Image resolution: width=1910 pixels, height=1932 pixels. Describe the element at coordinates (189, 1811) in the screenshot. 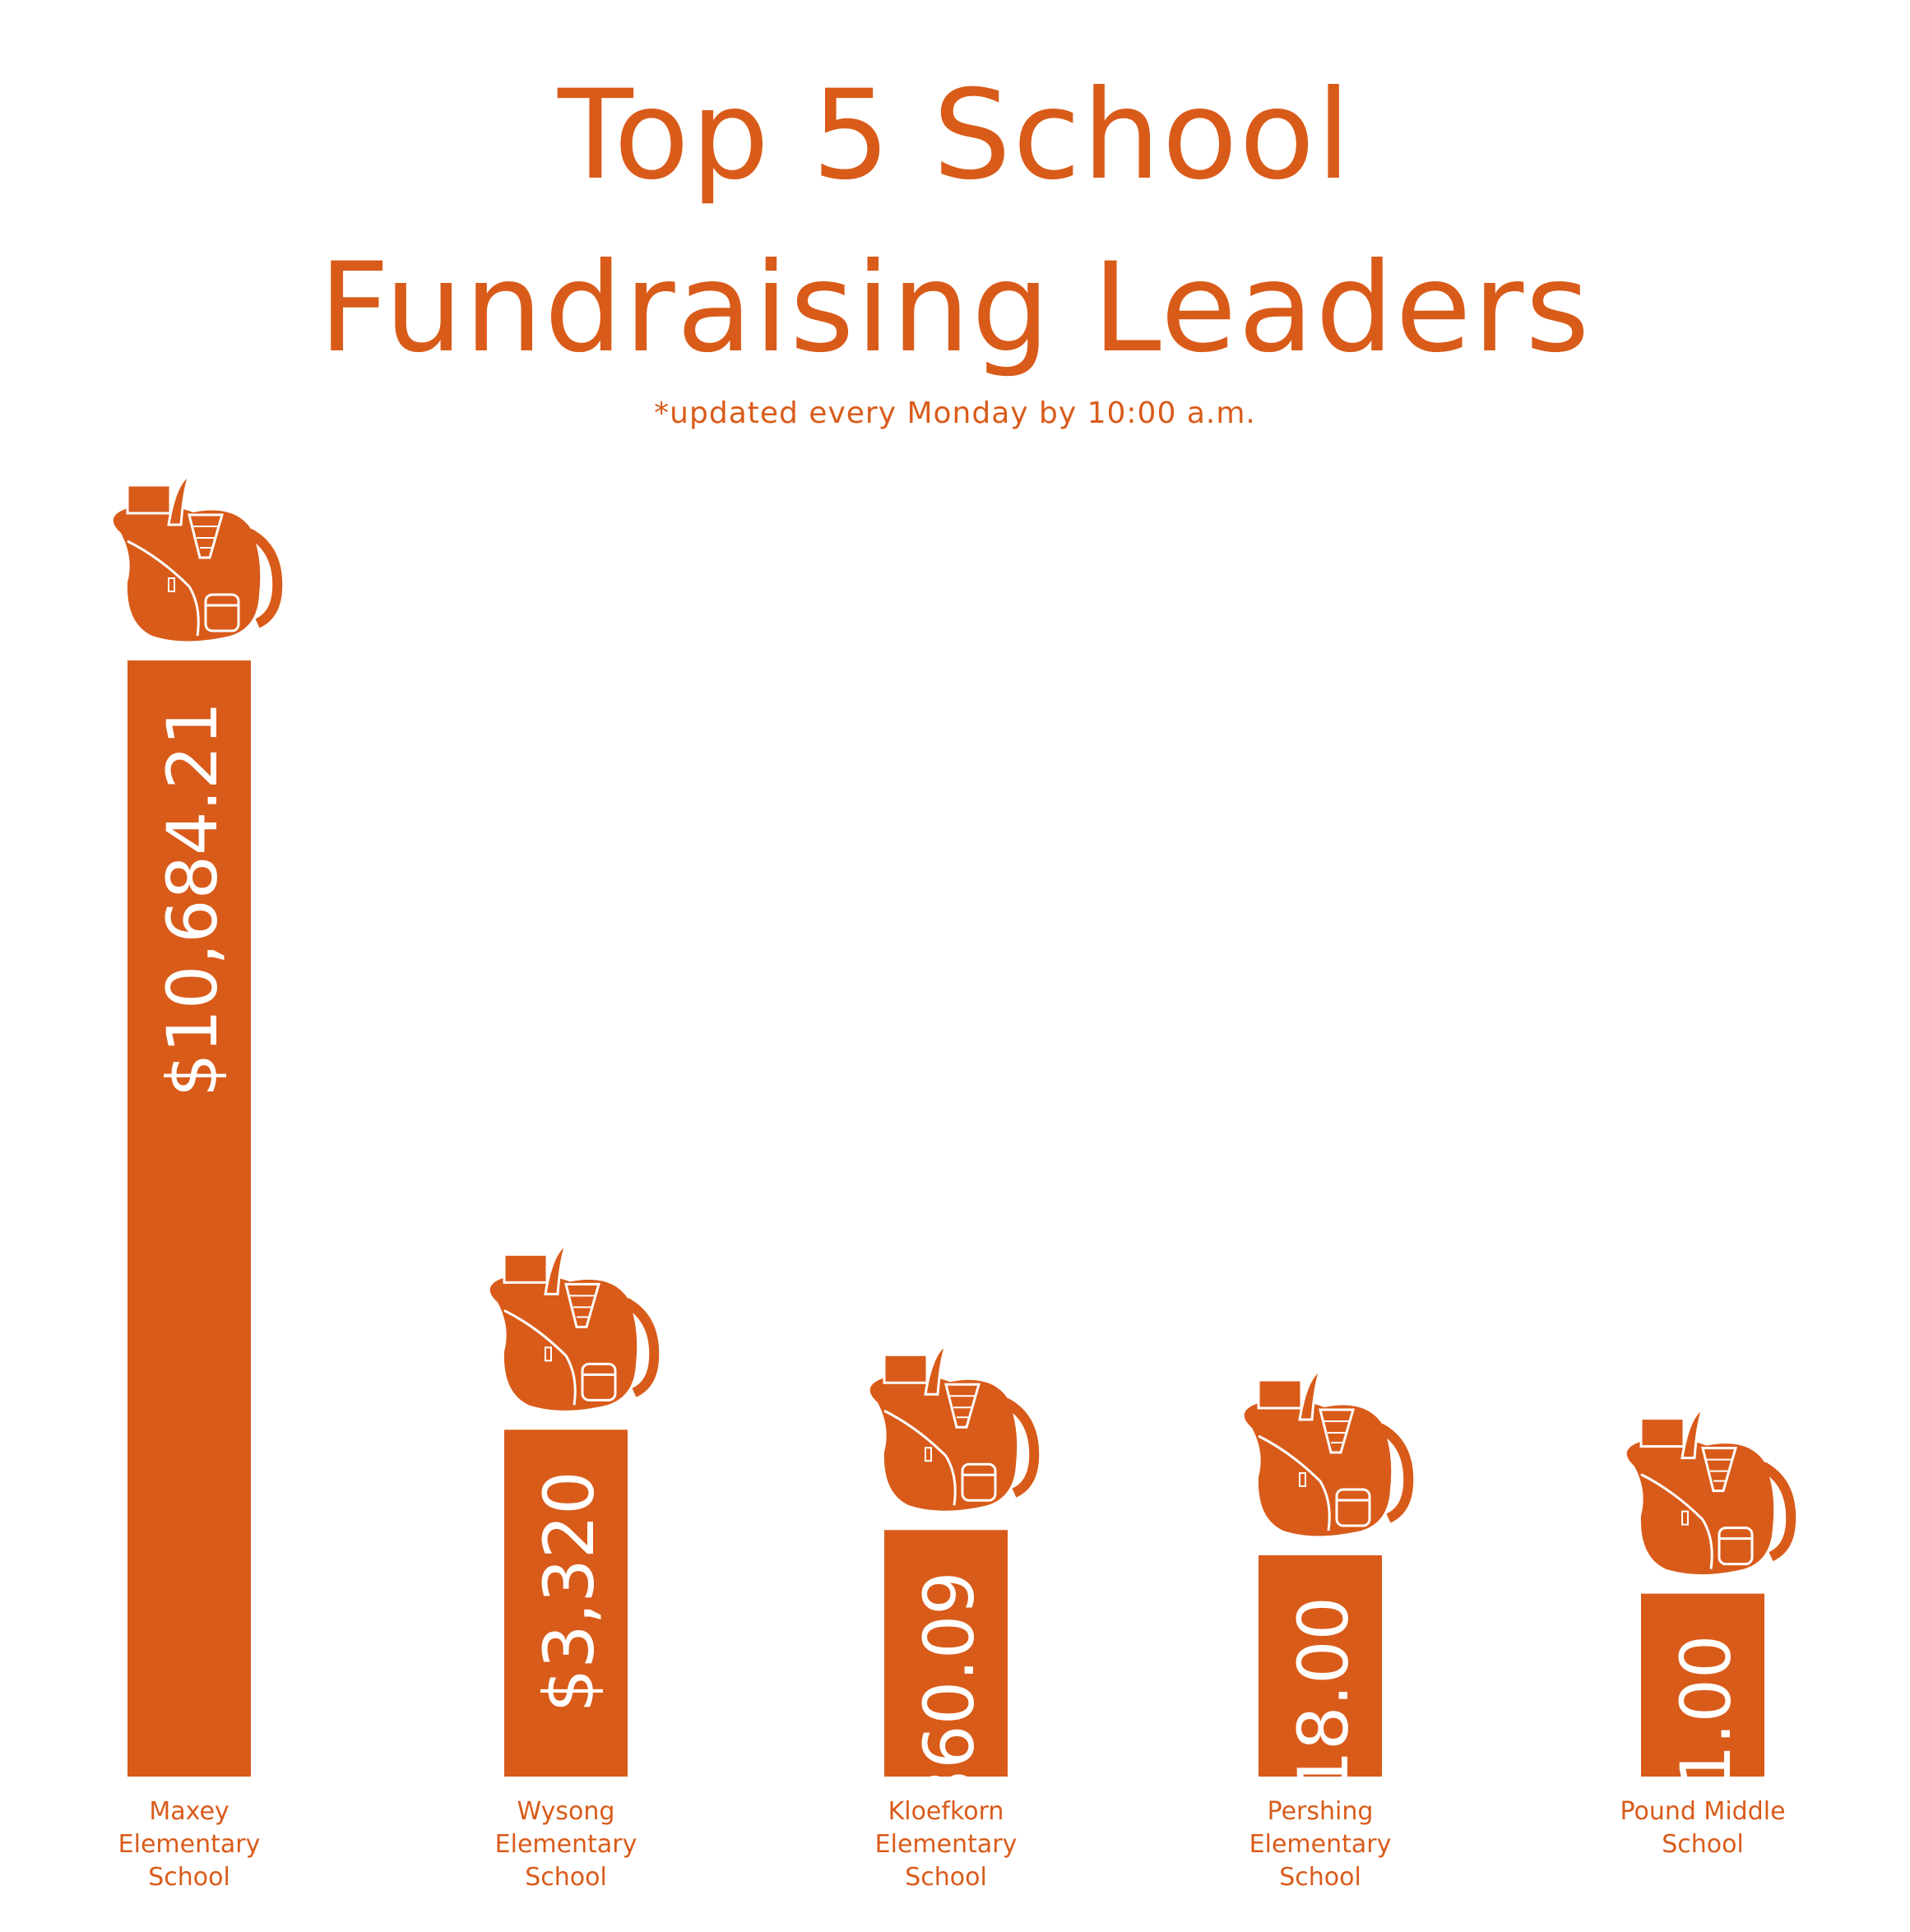

I see `category-label-line: Maxey` at that location.